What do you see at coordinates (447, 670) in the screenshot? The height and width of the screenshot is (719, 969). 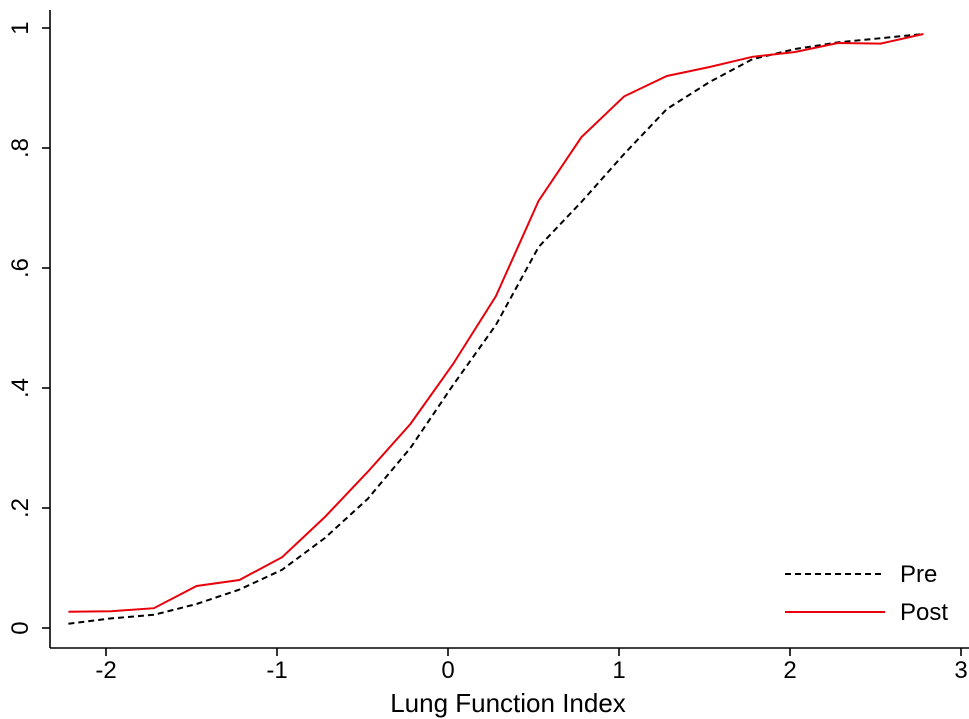 I see `x-tick-label: 0` at bounding box center [447, 670].